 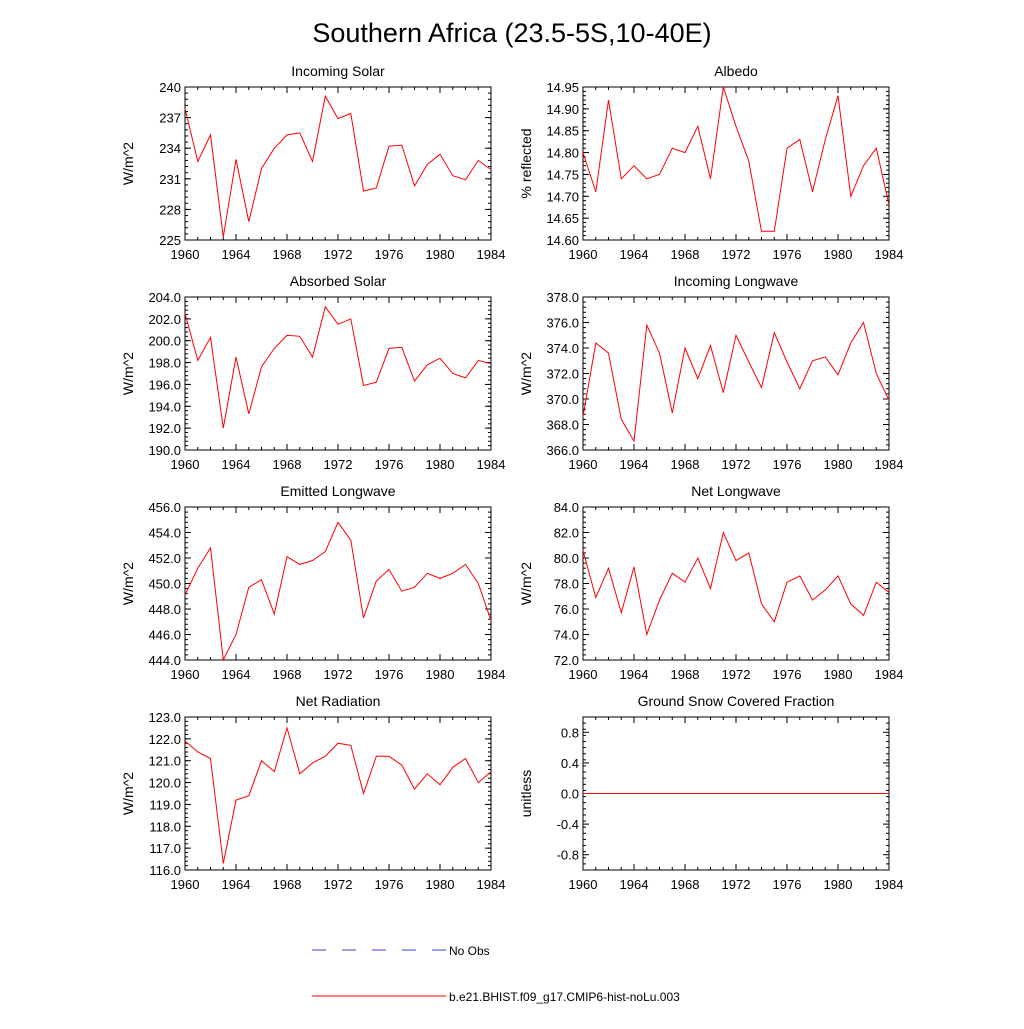 What do you see at coordinates (562, 297) in the screenshot?
I see `y-tick-label: 378.0` at bounding box center [562, 297].